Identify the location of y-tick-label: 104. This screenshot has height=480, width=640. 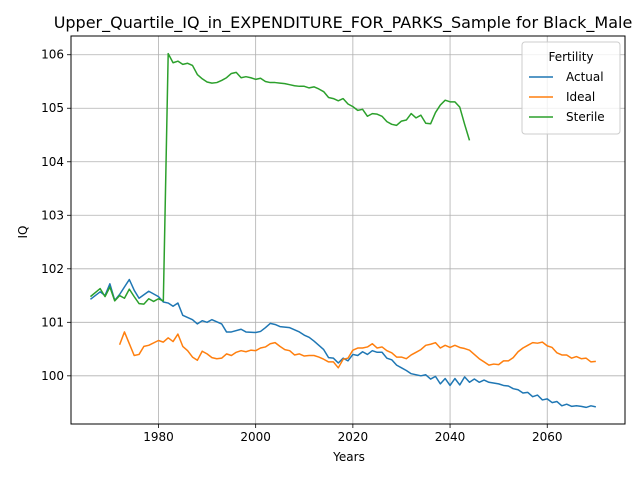
(52, 162).